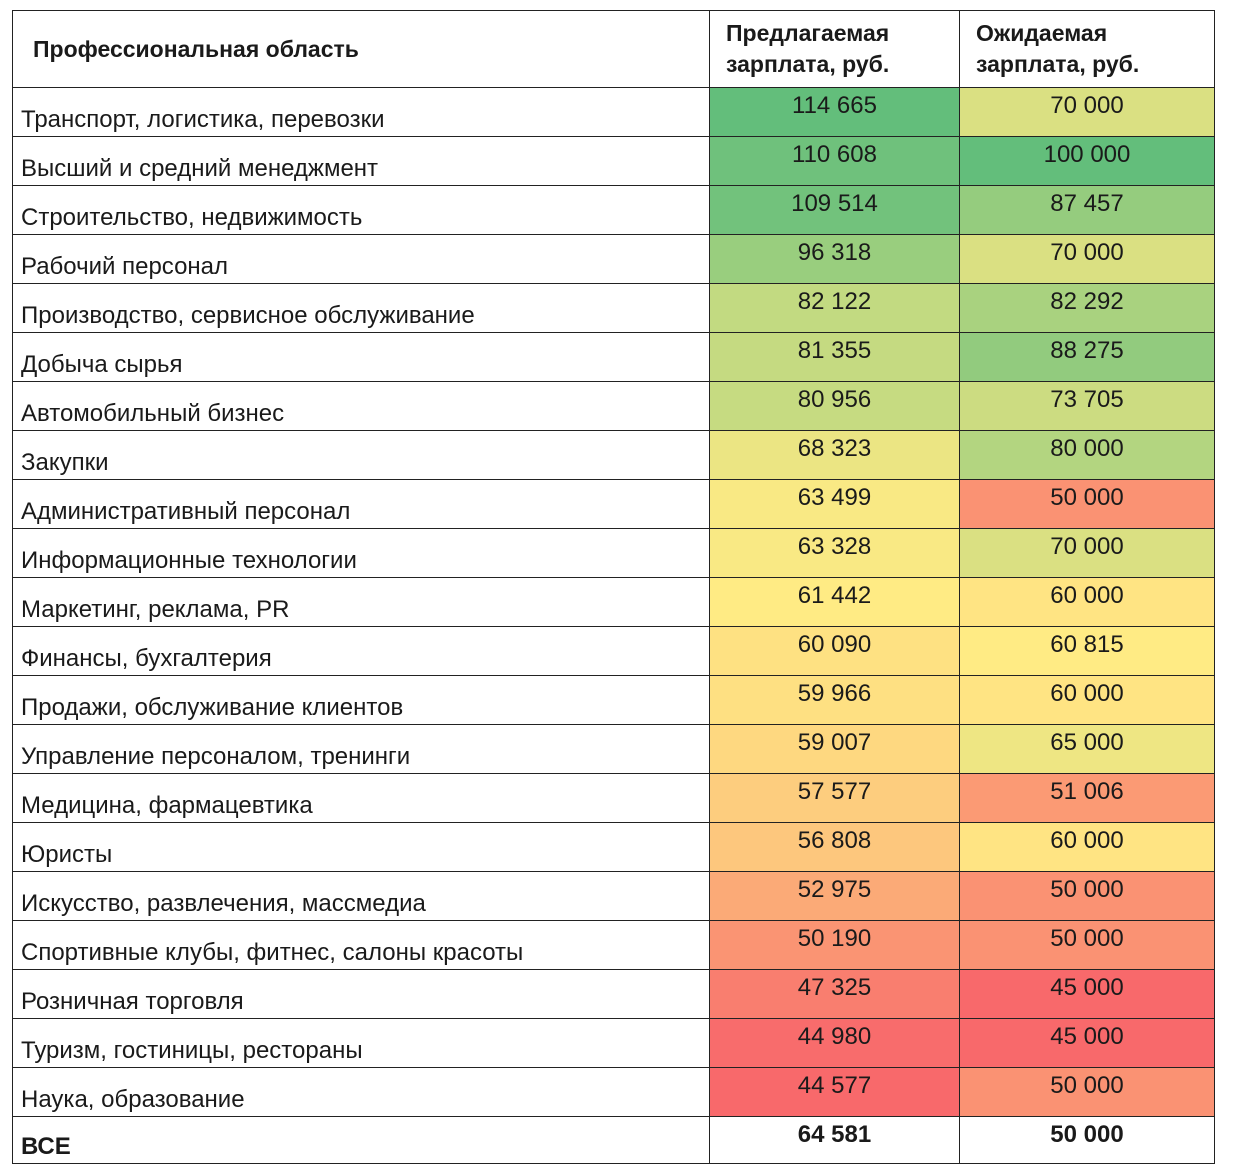  What do you see at coordinates (361, 308) in the screenshot?
I see `area-cell: Производство, сервисное обслуживание` at bounding box center [361, 308].